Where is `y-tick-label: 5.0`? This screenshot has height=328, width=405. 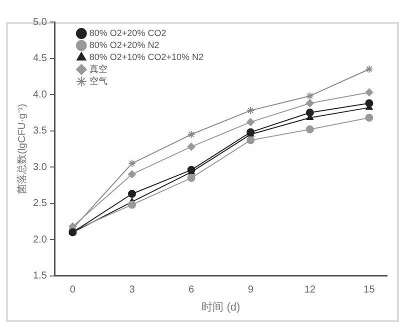 y-tick-label: 5.0 is located at coordinates (40, 22).